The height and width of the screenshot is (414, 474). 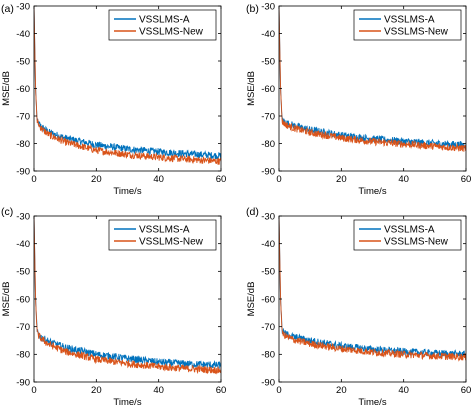 What do you see at coordinates (252, 9) in the screenshot?
I see `panel-label: (b)` at bounding box center [252, 9].